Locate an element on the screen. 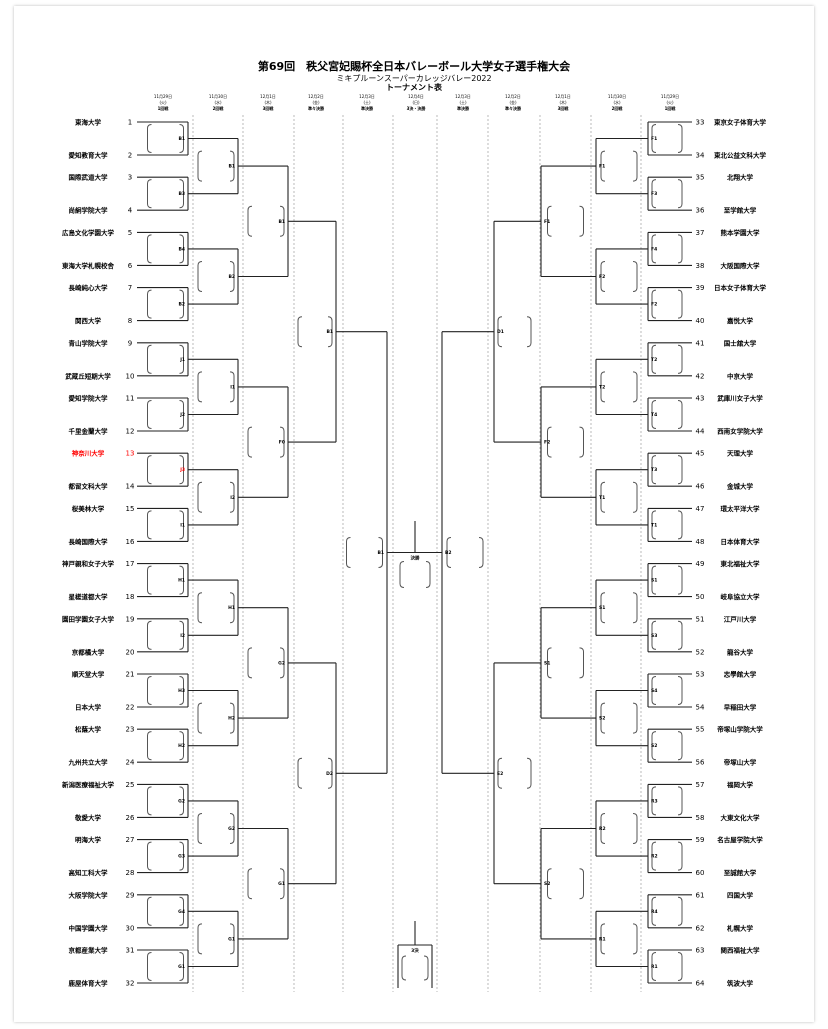 This screenshot has width=828, height=1029. team-name: 東京女子体育大学 is located at coordinates (740, 122).